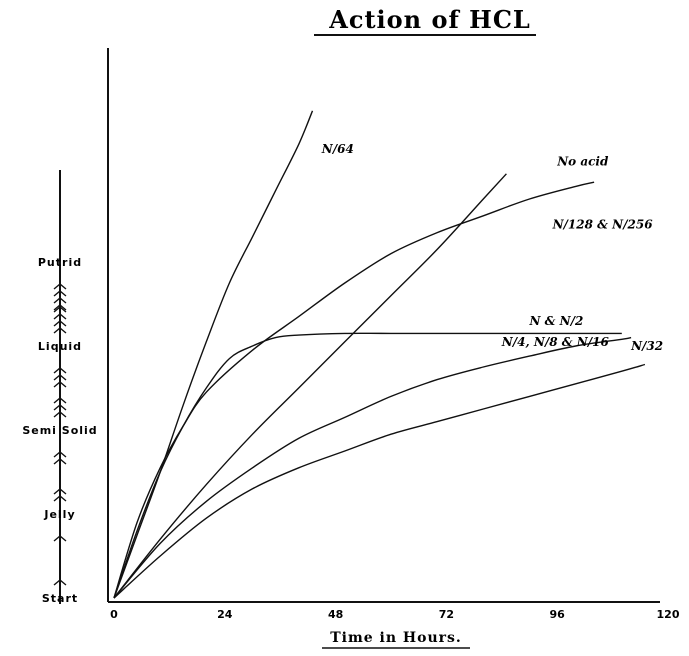 The image size is (689, 656). Describe the element at coordinates (60, 262) in the screenshot. I see `y-state-label: Putrid` at that location.